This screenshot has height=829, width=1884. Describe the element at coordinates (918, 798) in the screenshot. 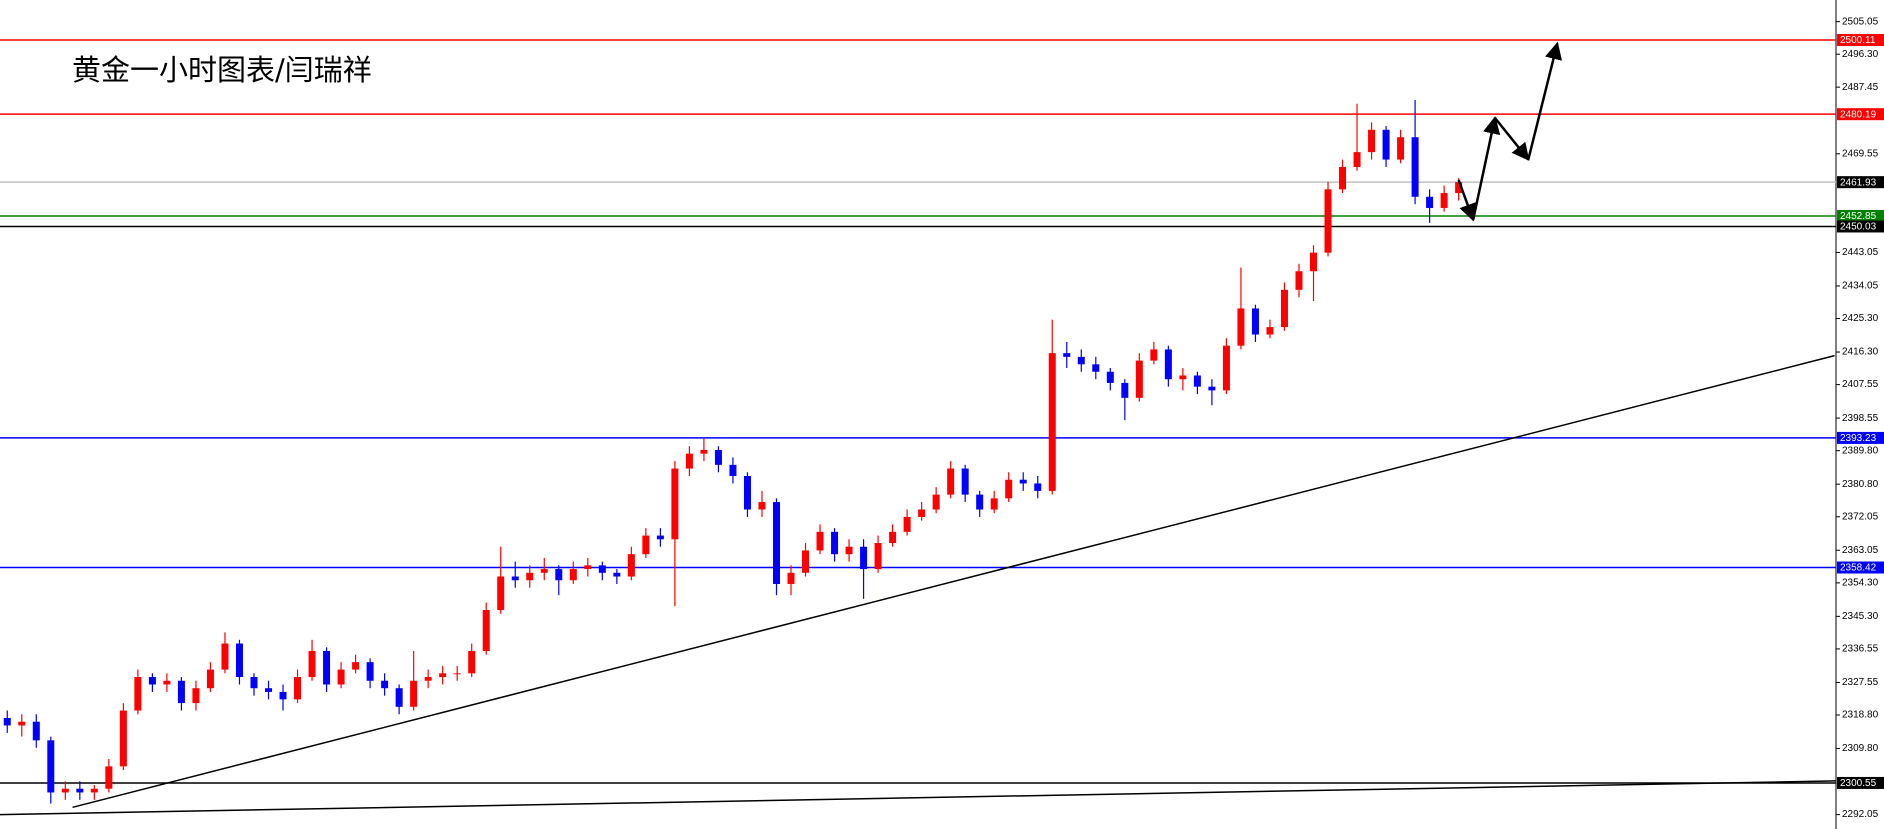

I see `trendline` at that location.